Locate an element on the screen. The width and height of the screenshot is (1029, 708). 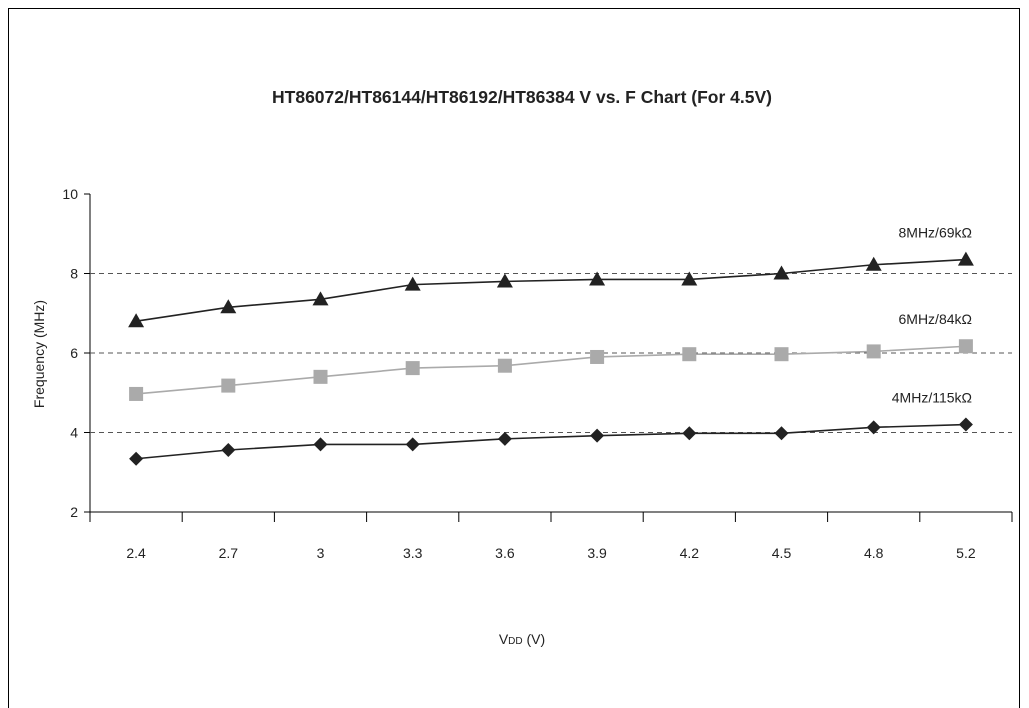
series-1: 8MHz/69kΩ is located at coordinates (551, 276).